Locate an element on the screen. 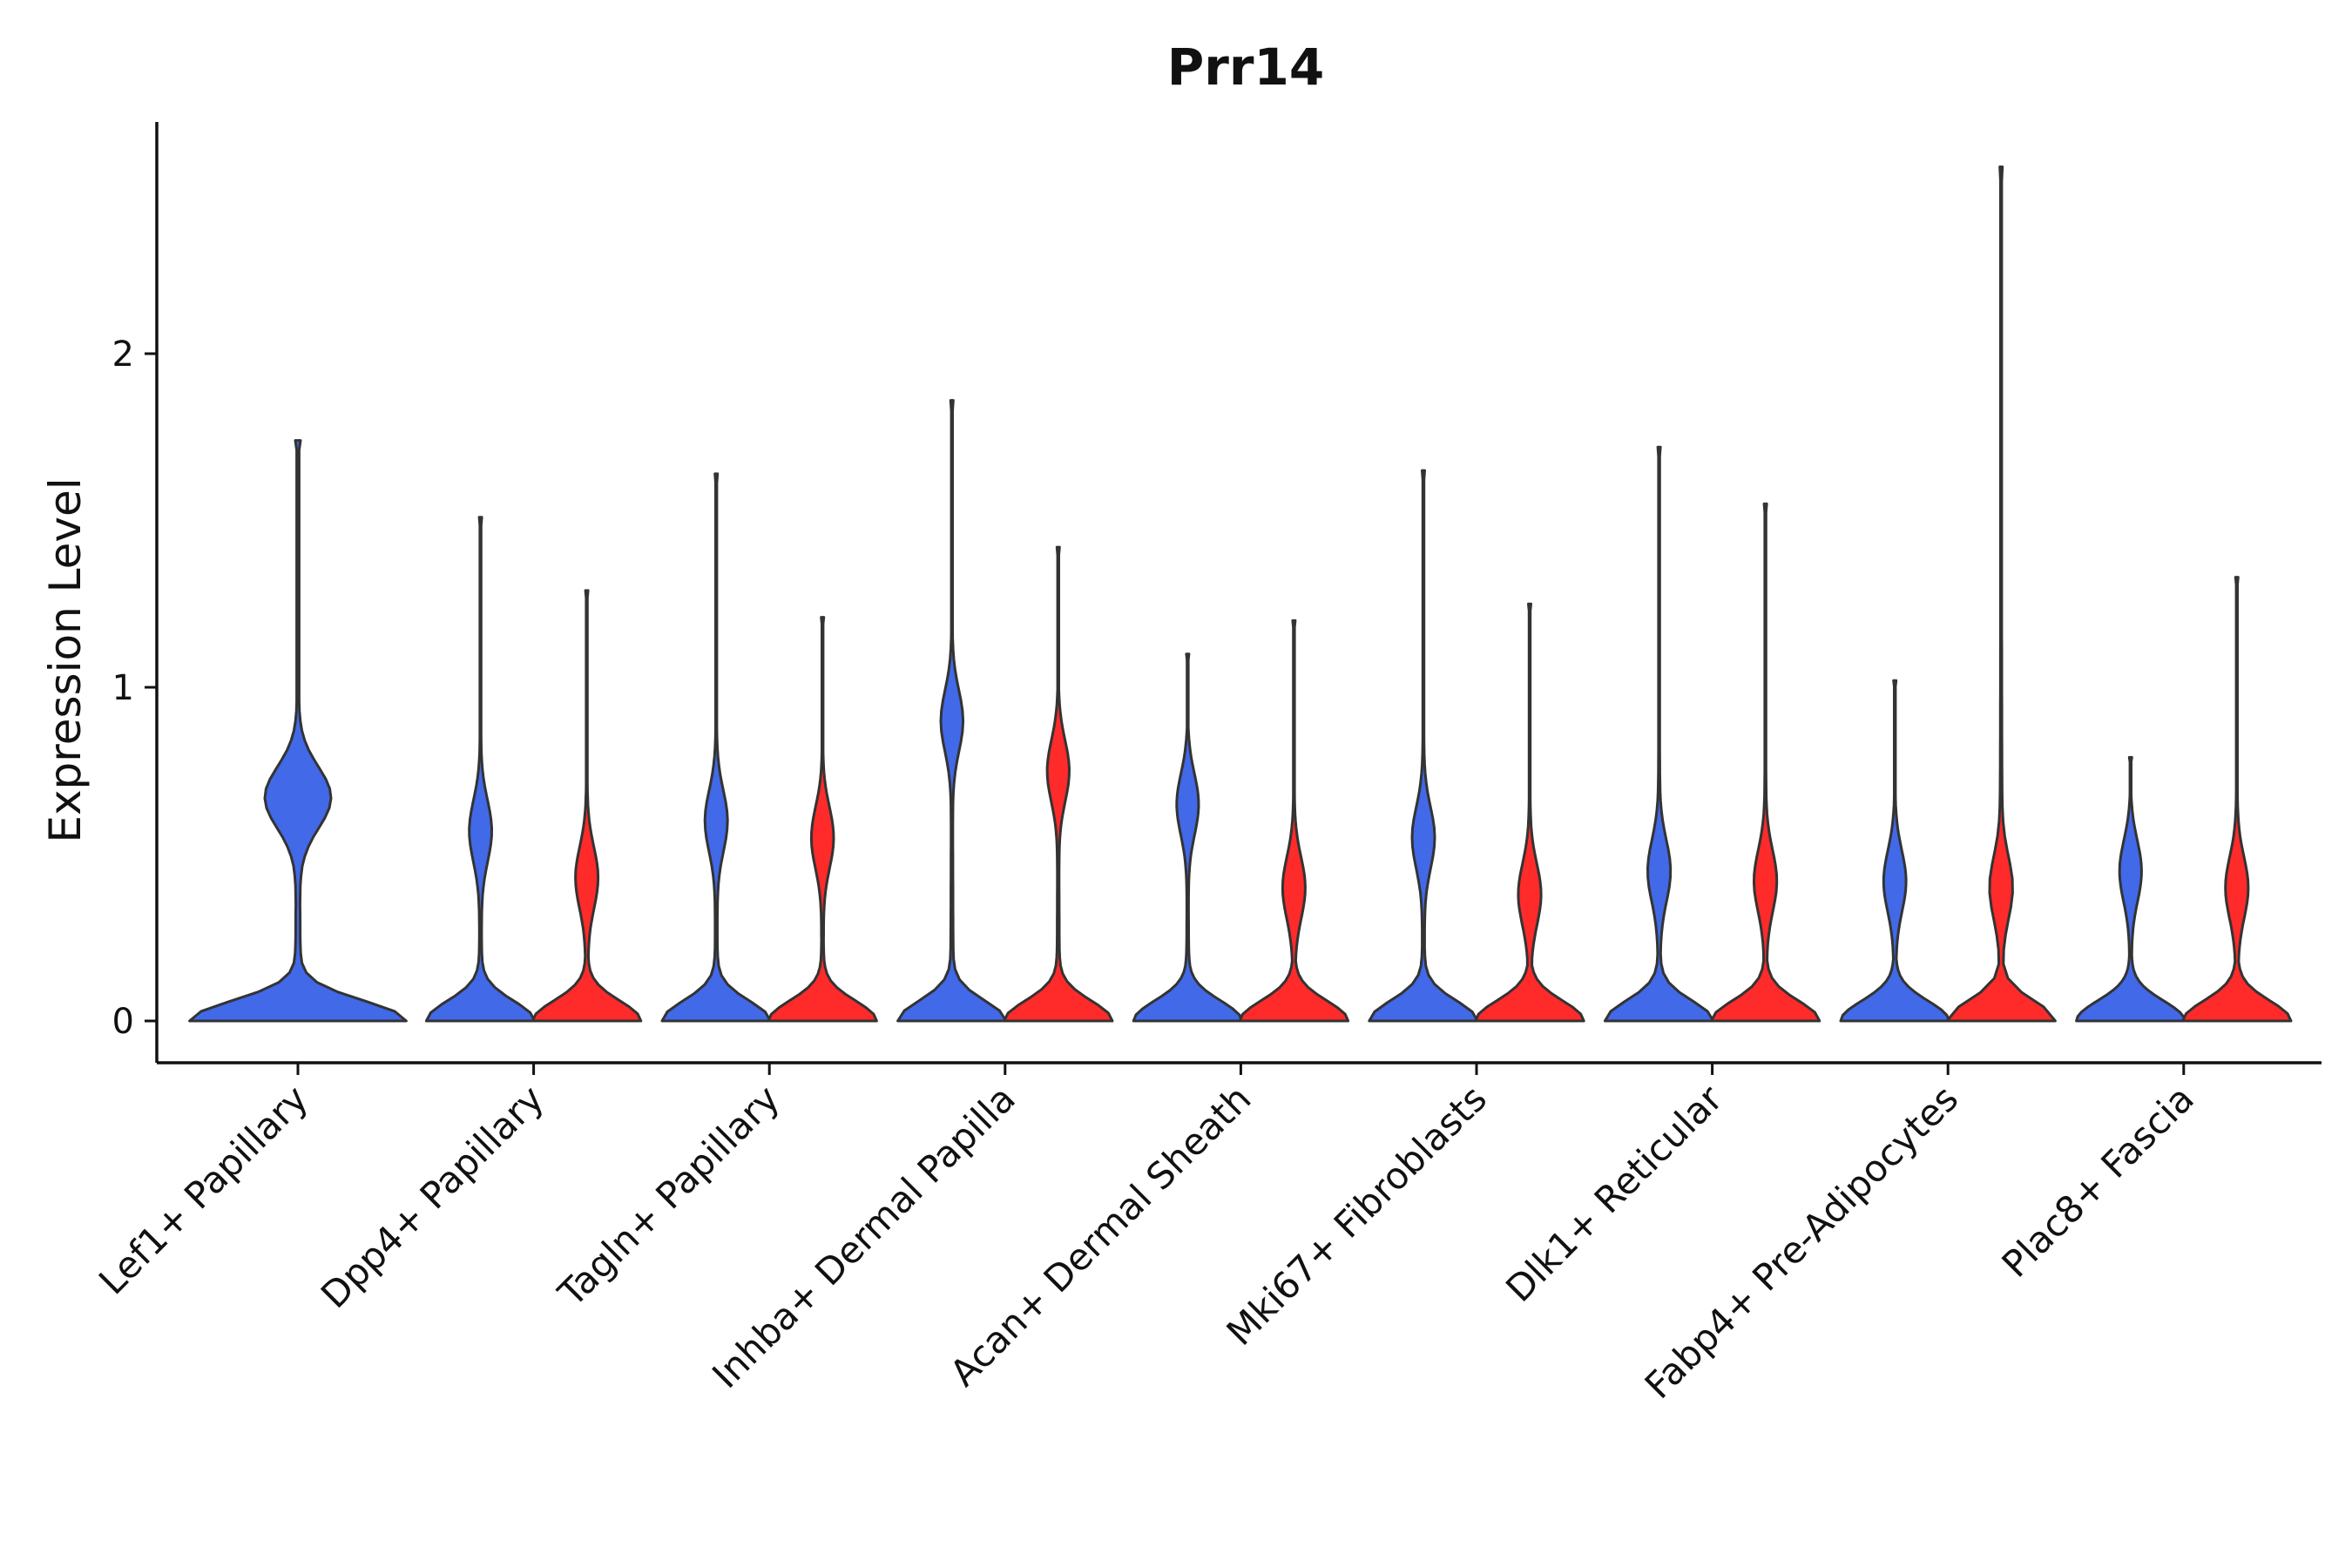 Image resolution: width=2352 pixels, height=1568 pixels. x-tick-label: Dpp4+ Papillary is located at coordinates (432, 1196).